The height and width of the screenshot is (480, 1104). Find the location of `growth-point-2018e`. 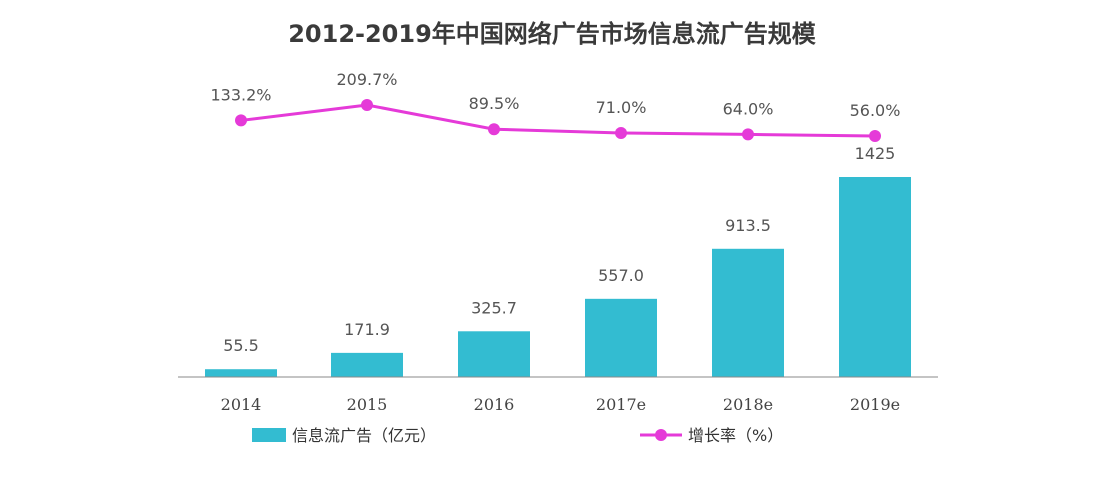

growth-point-2018e is located at coordinates (748, 134).